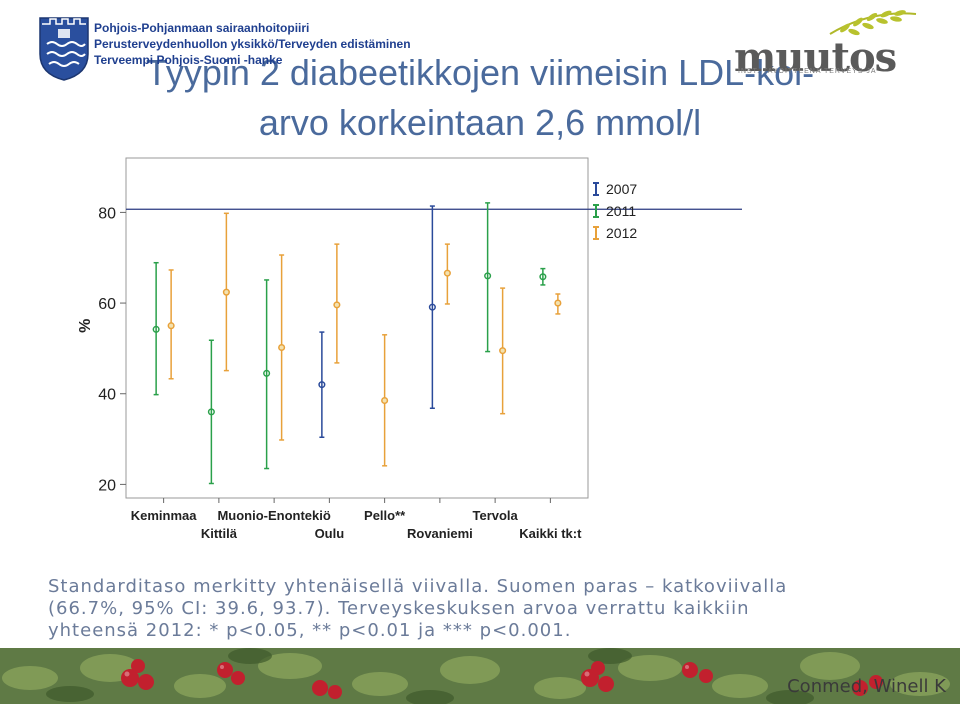  Describe the element at coordinates (866, 686) in the screenshot. I see `photo-credit: Conmed, Winell K` at that location.